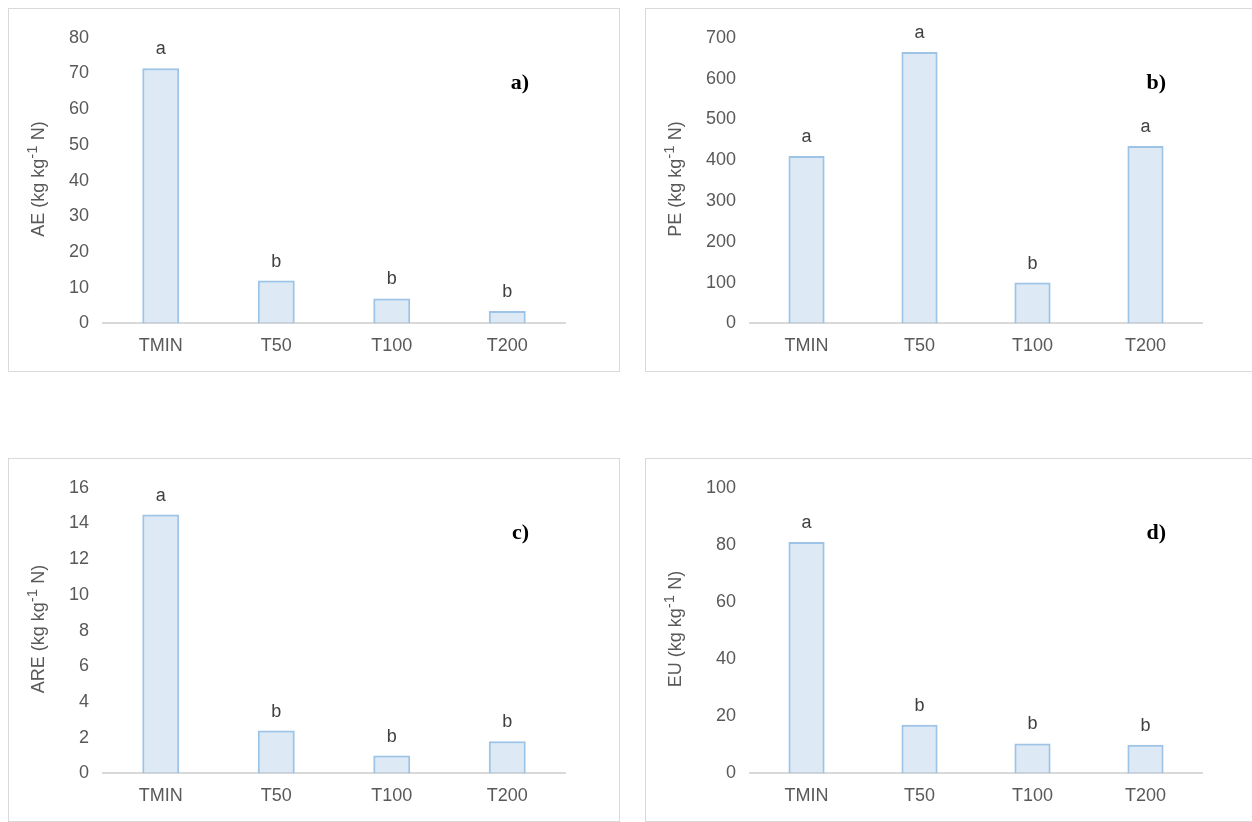 This screenshot has height=822, width=1252. What do you see at coordinates (84, 665) in the screenshot?
I see `y-tick-label: 6` at bounding box center [84, 665].